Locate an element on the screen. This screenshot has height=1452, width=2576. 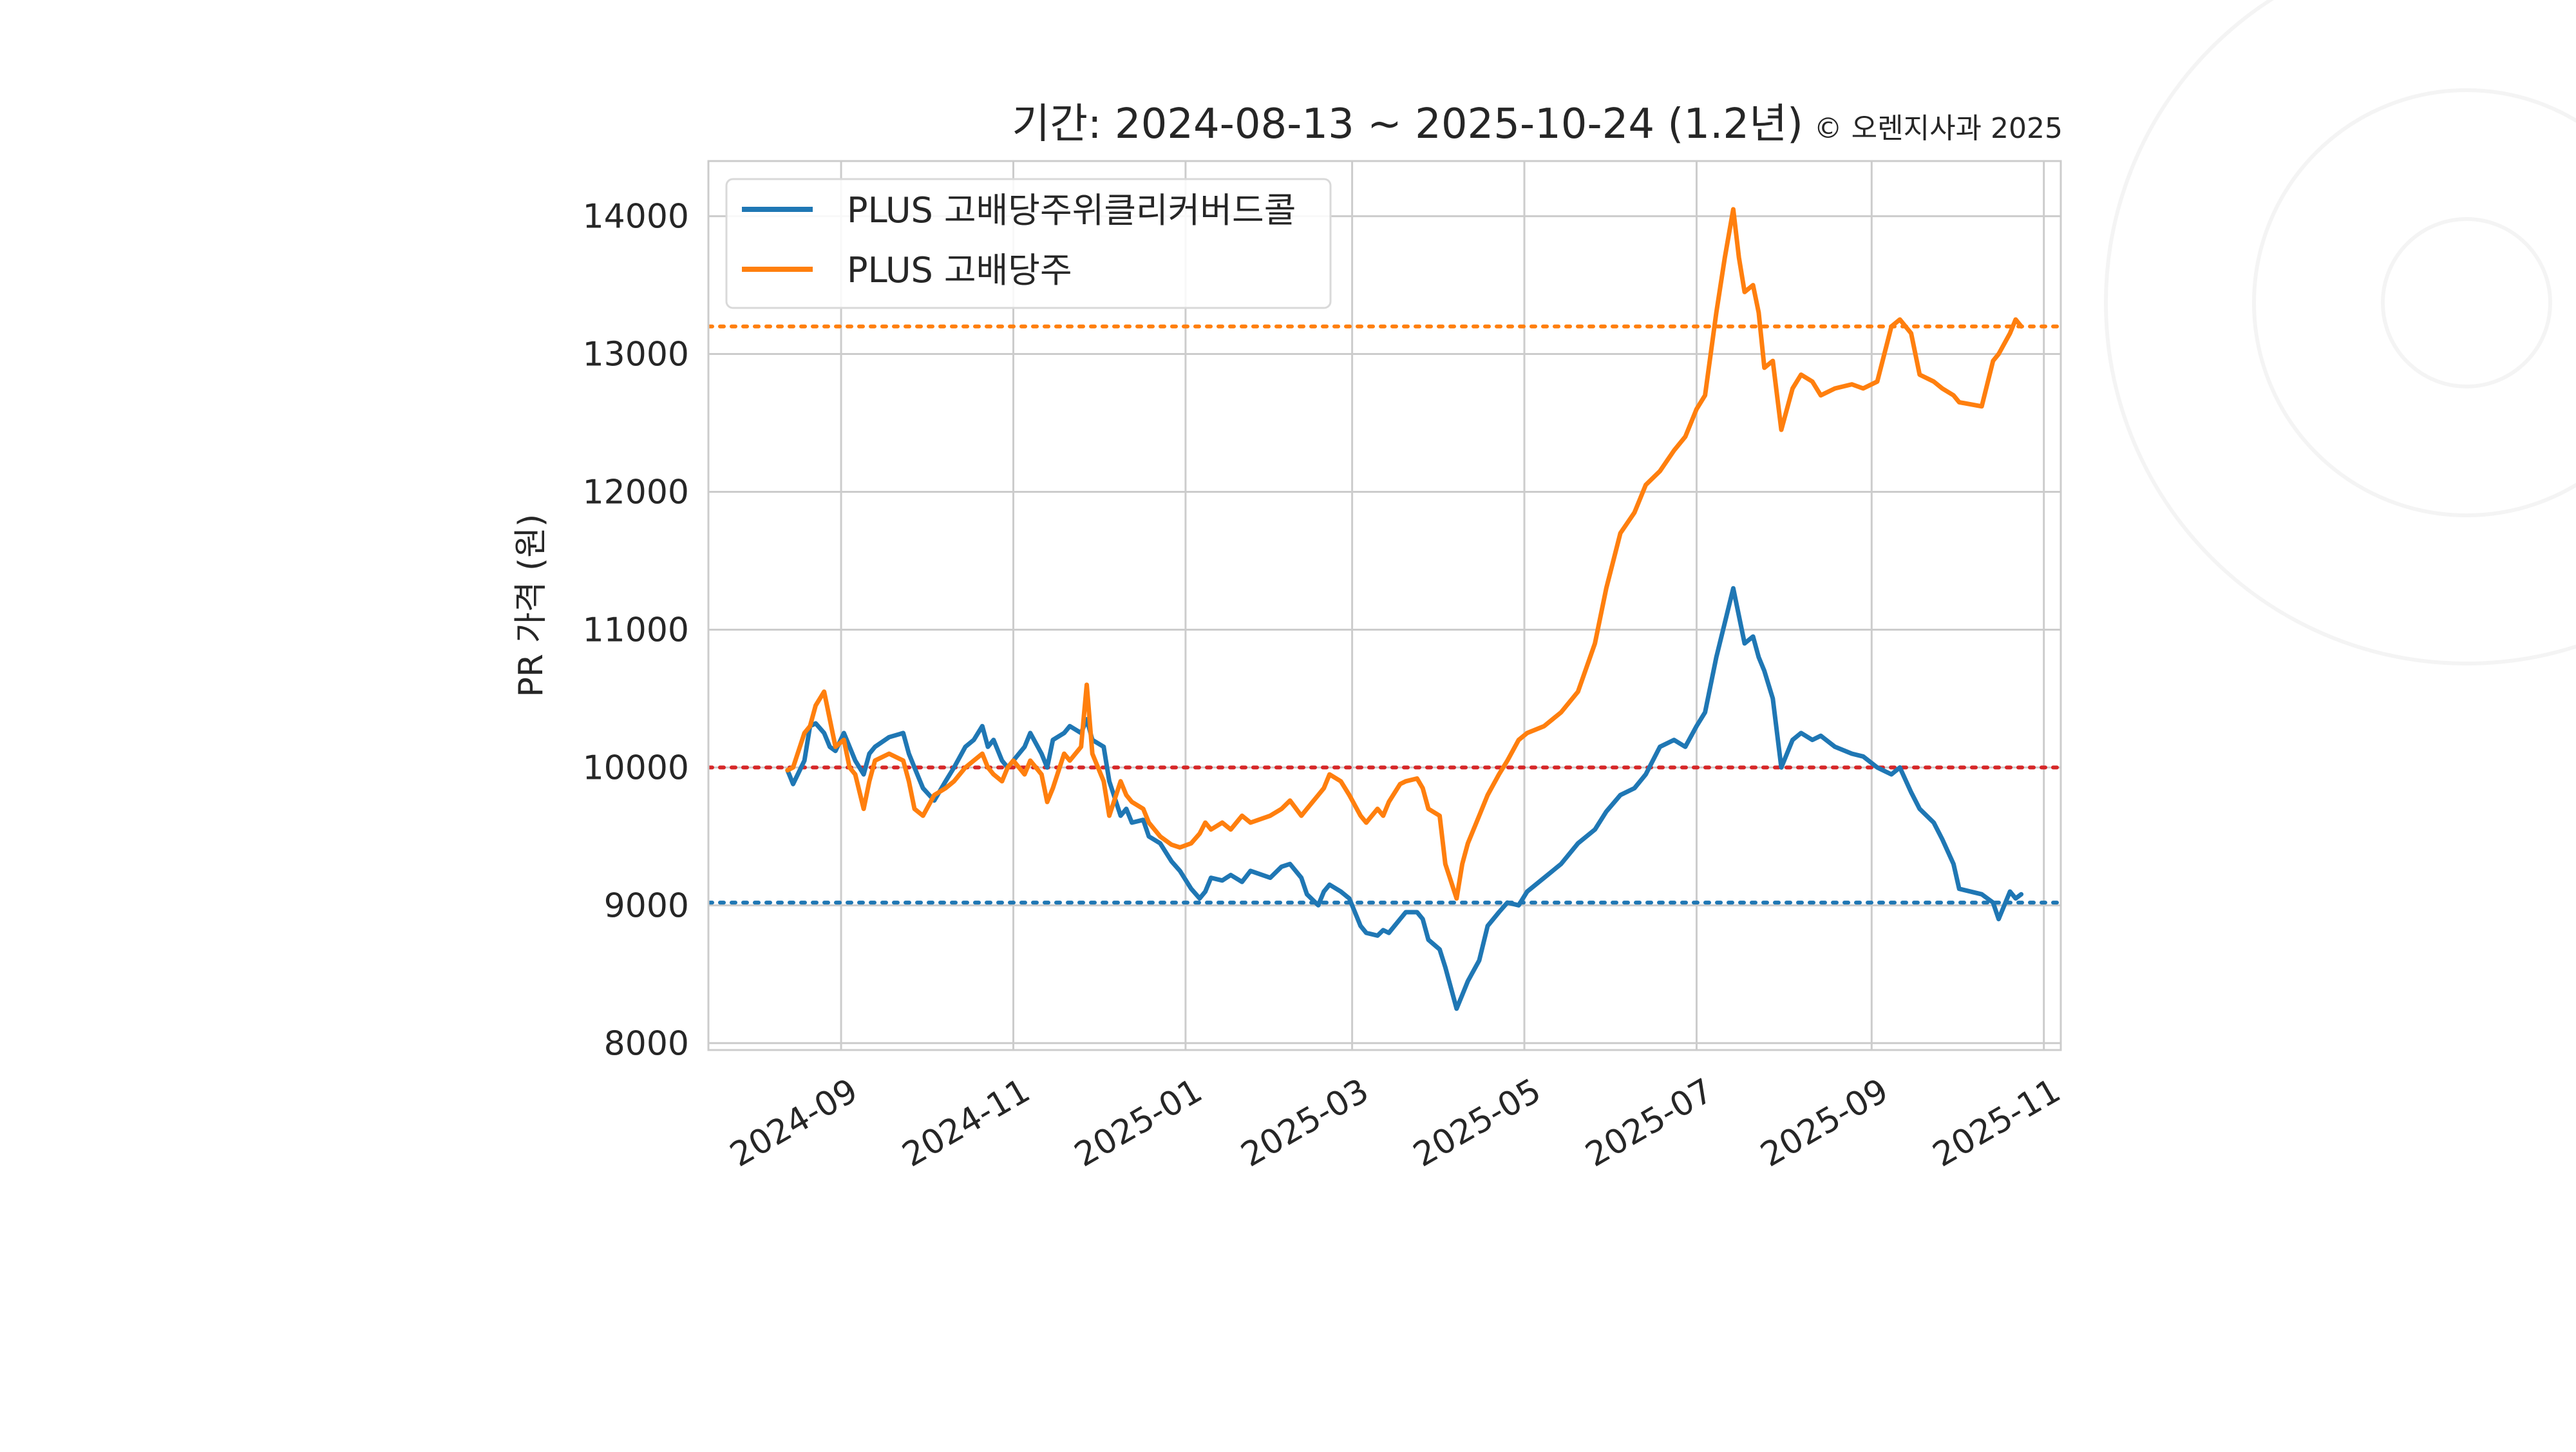
legend-box is located at coordinates (1028, 243).